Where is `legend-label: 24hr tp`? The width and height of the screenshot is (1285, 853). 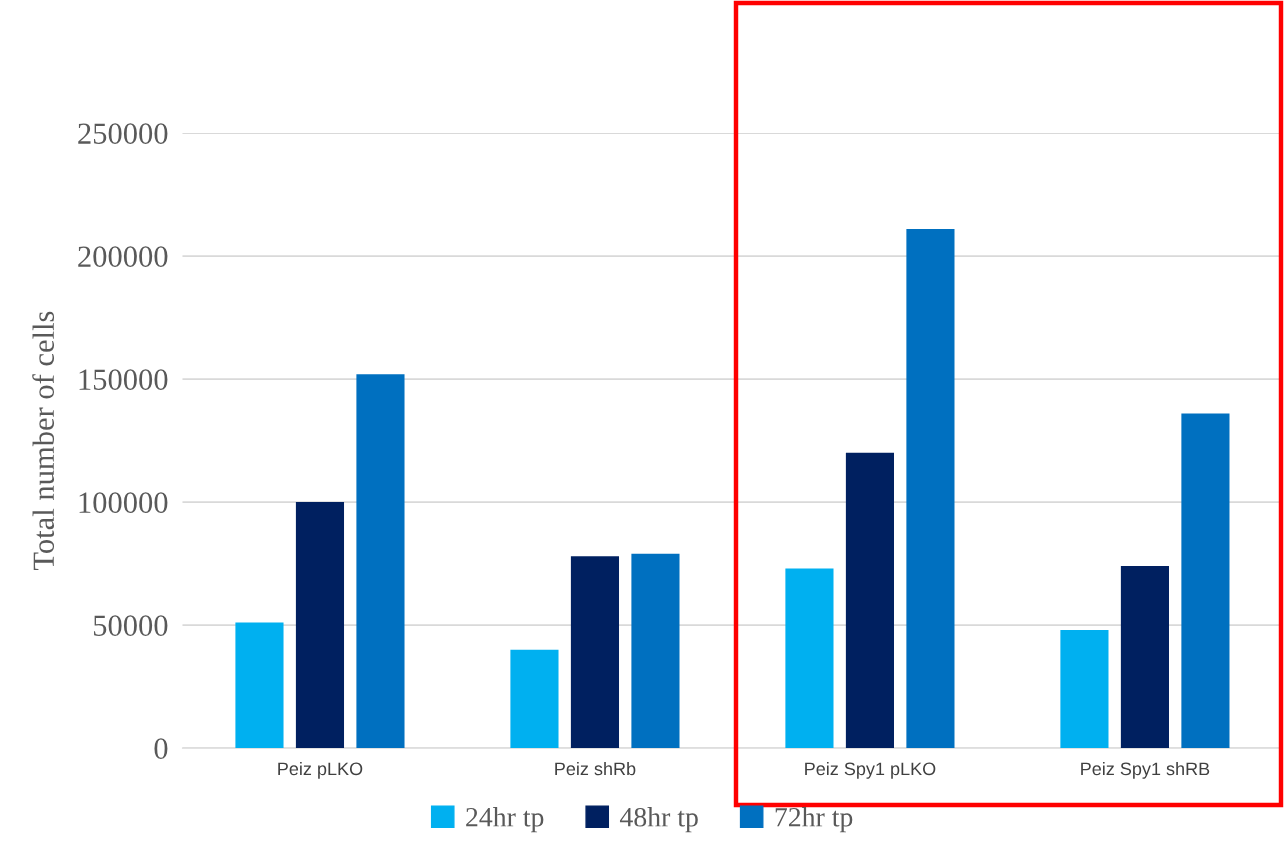
legend-label: 24hr tp is located at coordinates (505, 820).